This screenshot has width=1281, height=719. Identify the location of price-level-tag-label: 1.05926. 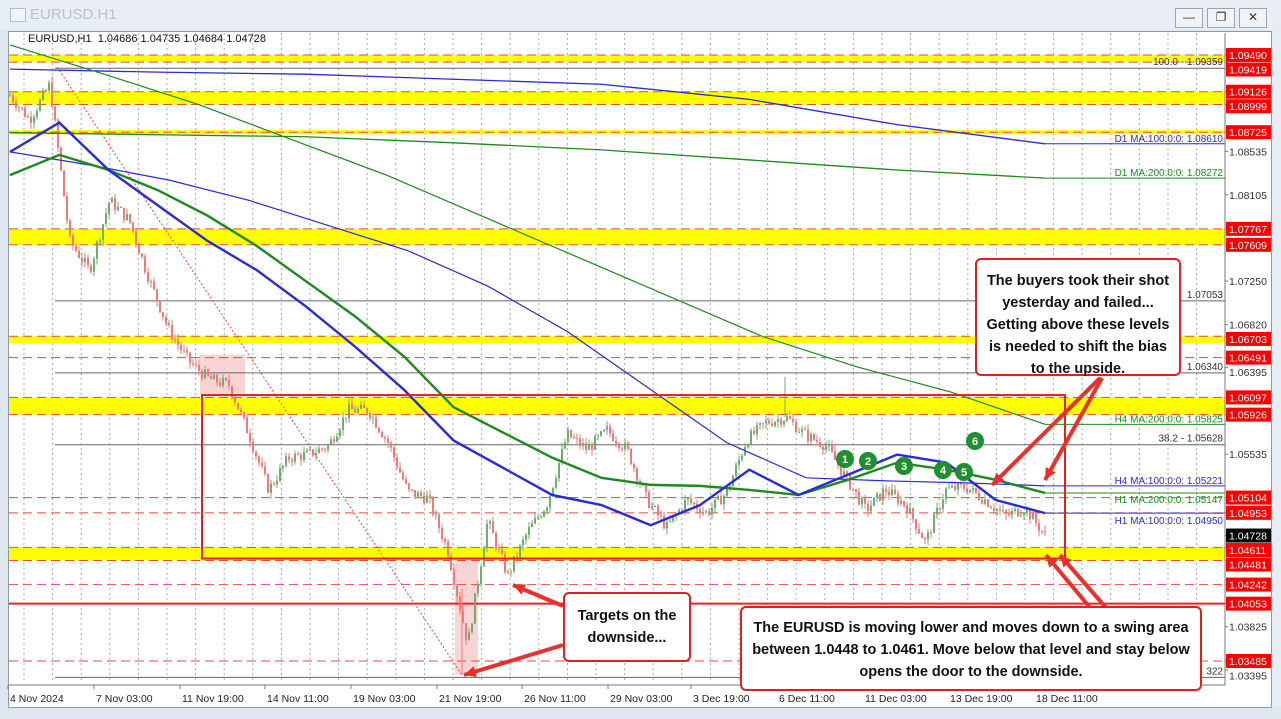
(1248, 416).